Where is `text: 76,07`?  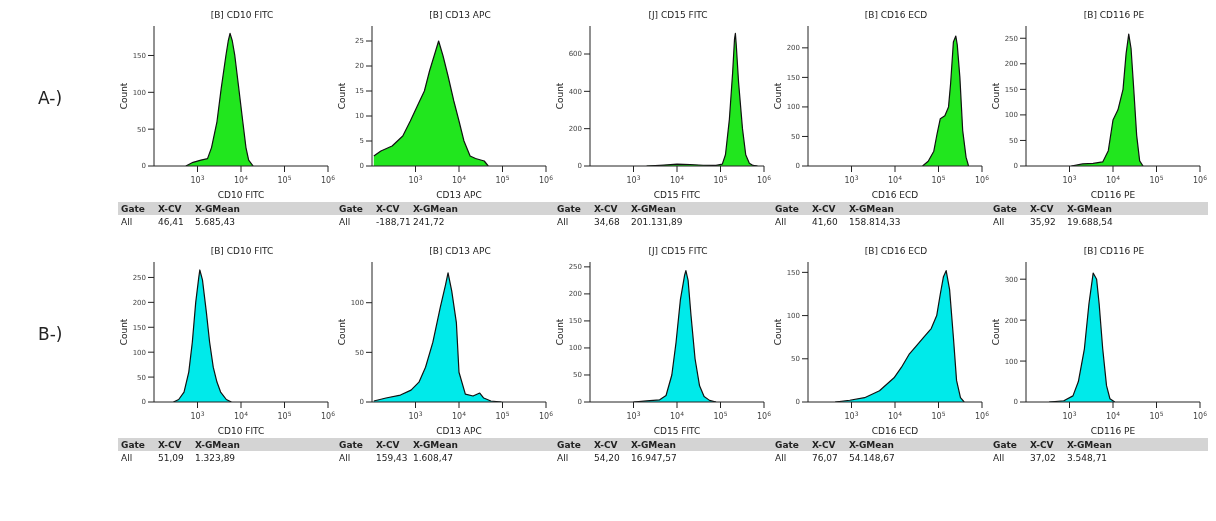
text: 76,07 is located at coordinates (825, 457).